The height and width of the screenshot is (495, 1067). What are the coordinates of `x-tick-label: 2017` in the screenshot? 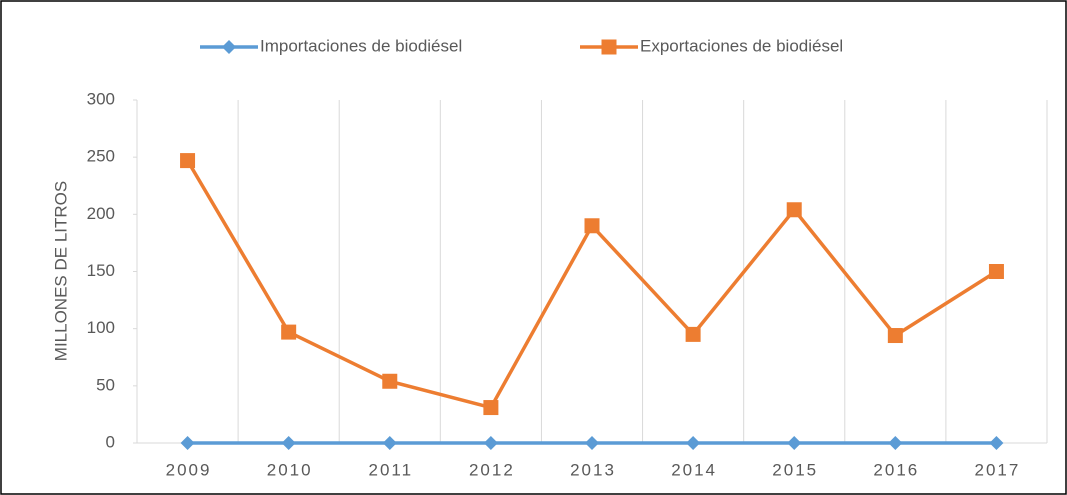 It's located at (998, 469).